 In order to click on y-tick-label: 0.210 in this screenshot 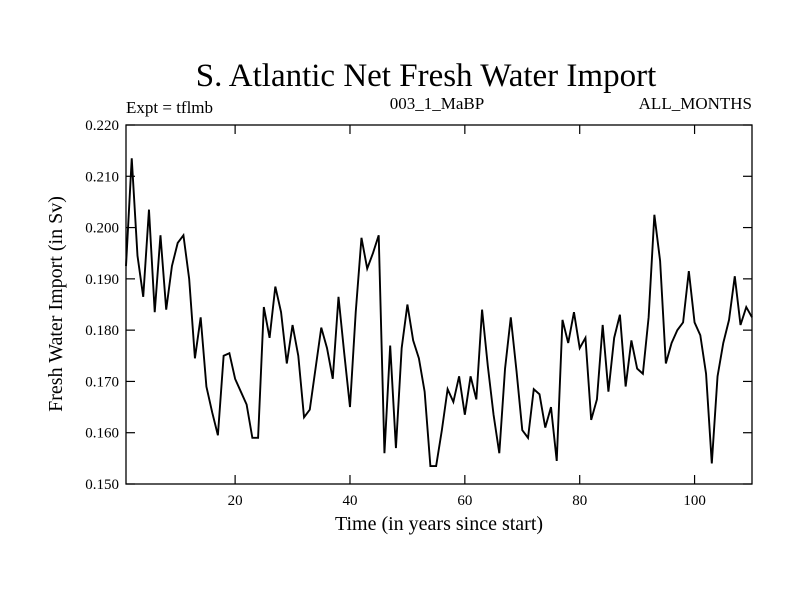, I will do `click(102, 177)`.